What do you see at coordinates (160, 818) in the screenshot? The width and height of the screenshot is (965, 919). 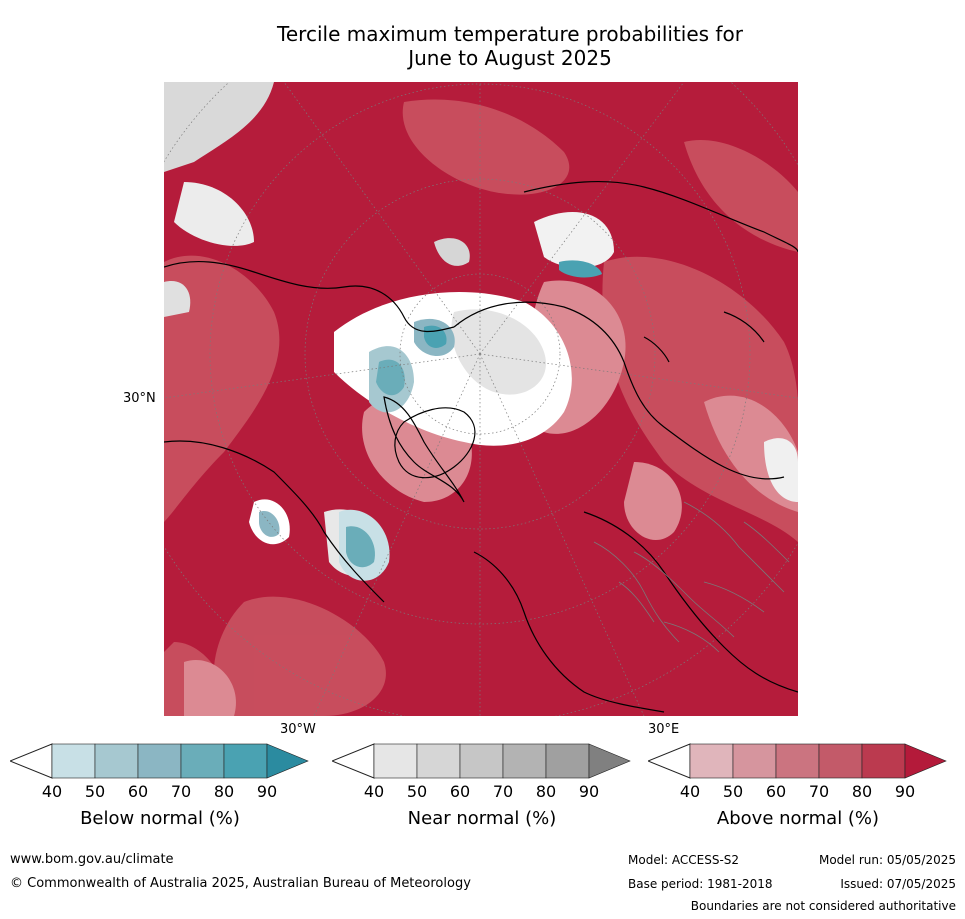 I see `colorbar-below-label: Below normal (%)` at bounding box center [160, 818].